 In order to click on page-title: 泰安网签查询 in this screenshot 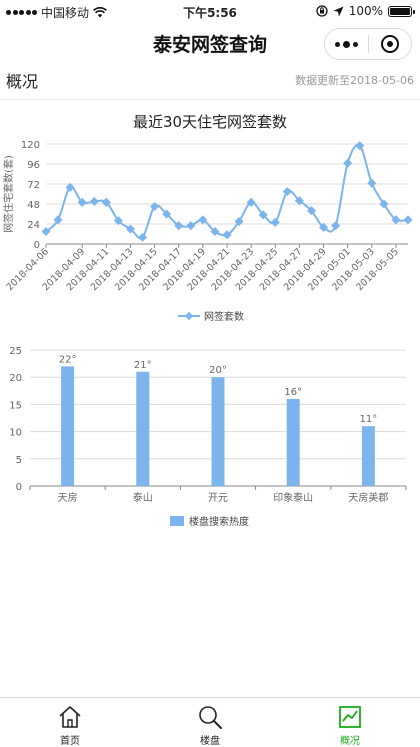, I will do `click(209, 45)`.